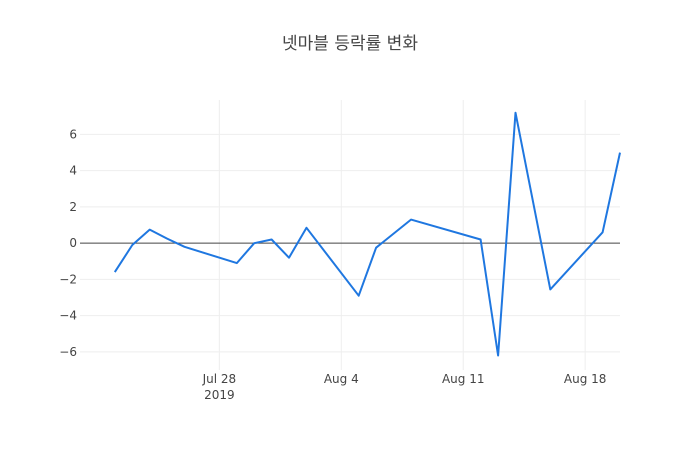  What do you see at coordinates (463, 379) in the screenshot?
I see `x-tick-label: Aug 11` at bounding box center [463, 379].